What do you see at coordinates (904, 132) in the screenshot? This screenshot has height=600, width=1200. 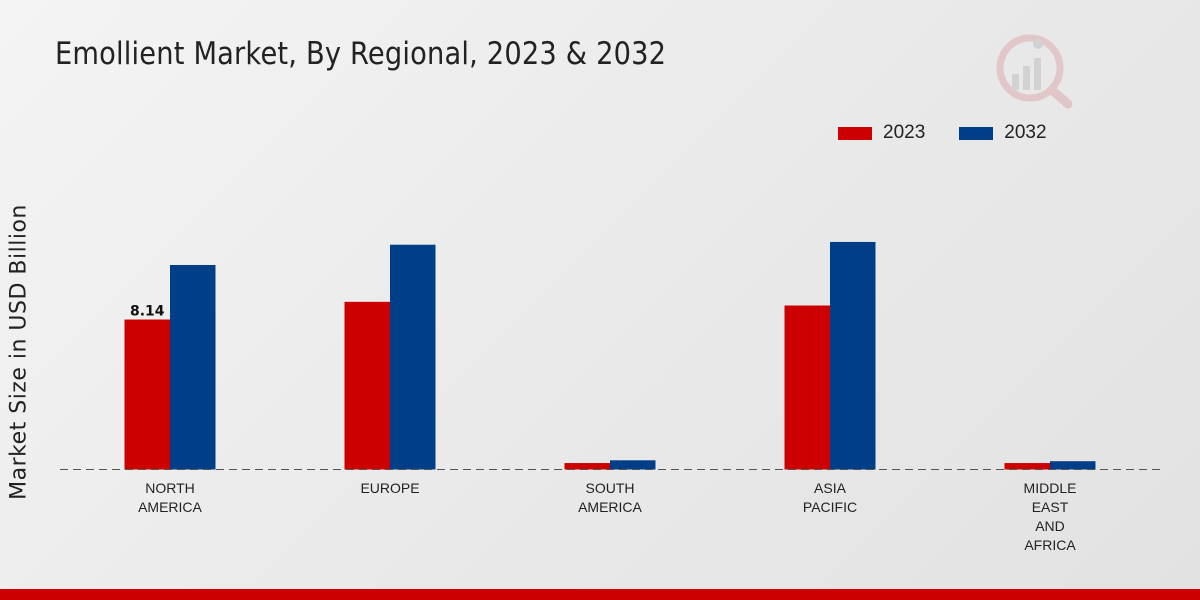 I see `legend-label-2023: 2023` at bounding box center [904, 132].